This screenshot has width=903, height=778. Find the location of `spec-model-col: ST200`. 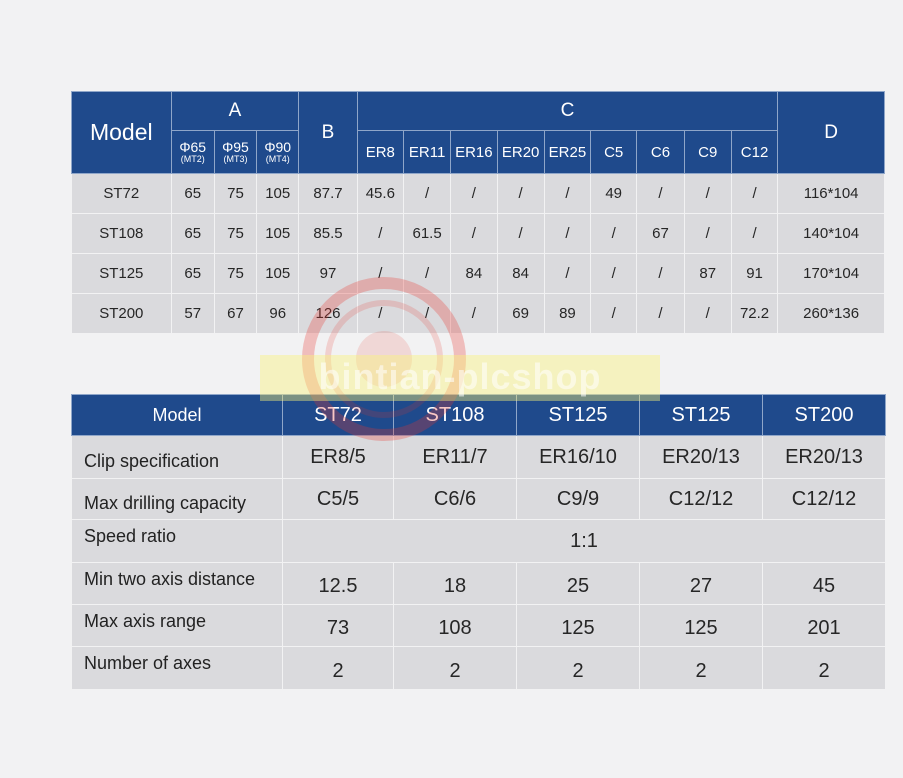

spec-model-col: ST200 is located at coordinates (824, 415).